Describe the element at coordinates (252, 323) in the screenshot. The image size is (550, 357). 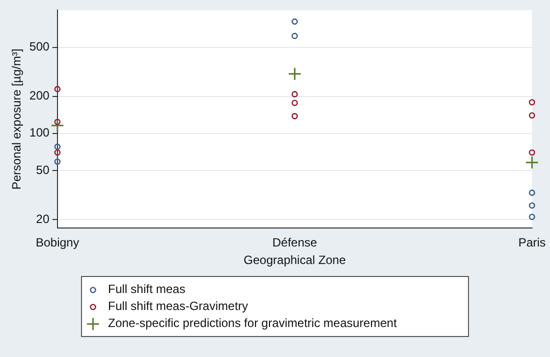
I see `legend-label: Zone-specific predictions for gravimetric measurement` at that location.